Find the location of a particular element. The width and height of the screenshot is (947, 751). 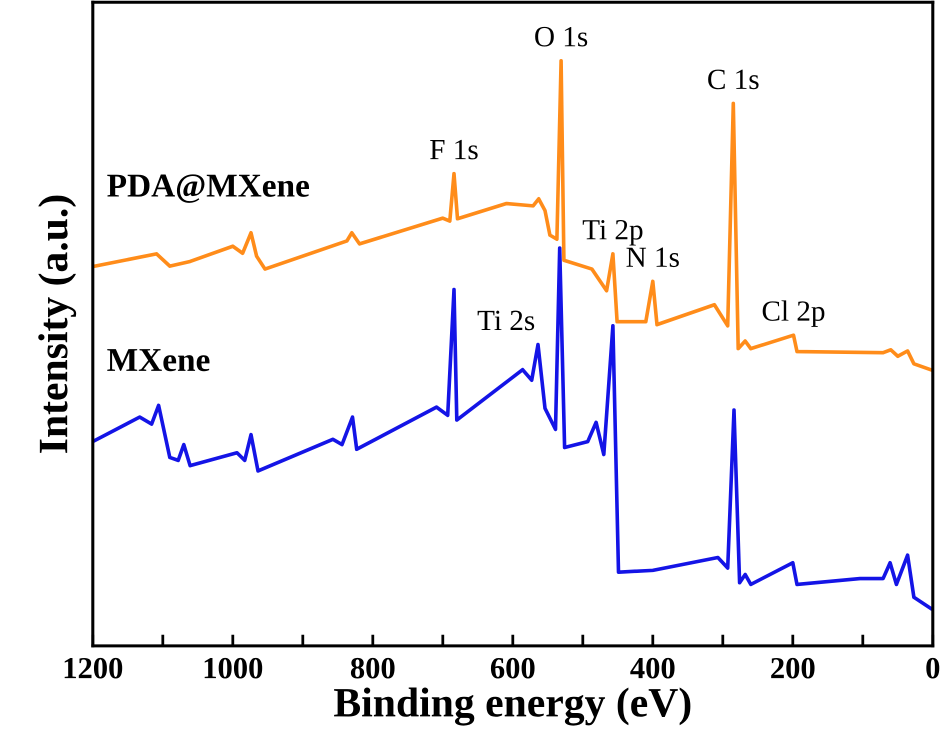

series-label: PDA@MXene is located at coordinates (208, 188).